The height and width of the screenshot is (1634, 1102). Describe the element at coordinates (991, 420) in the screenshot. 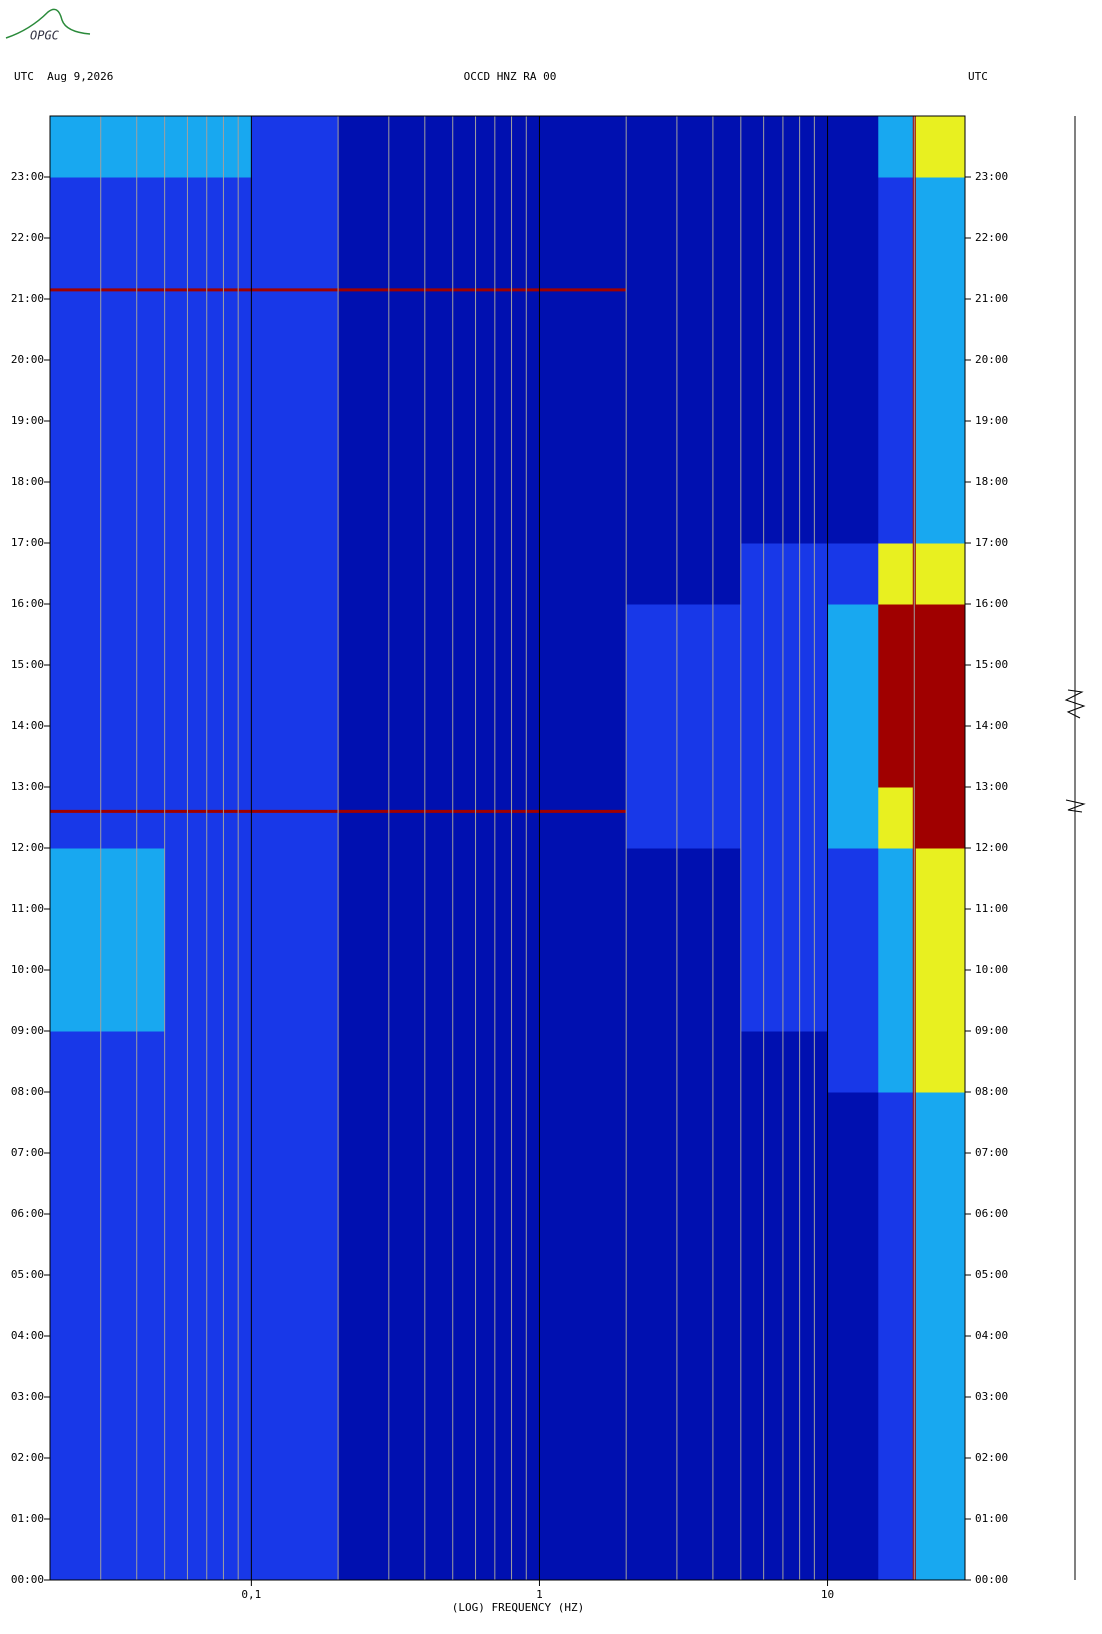

I see `y-tick-label: 19:00` at that location.